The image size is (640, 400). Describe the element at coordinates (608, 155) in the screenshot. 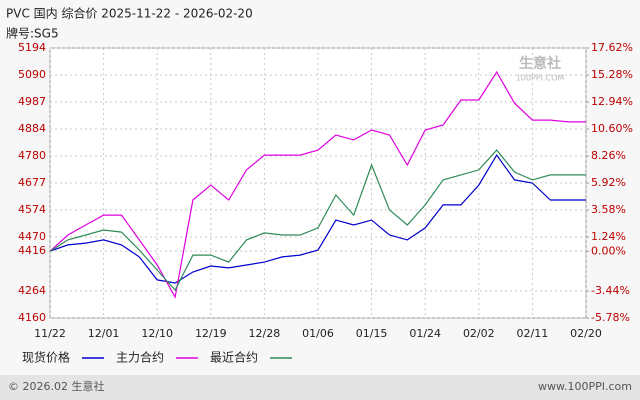

I see `y2-tick-label: 8.26%` at that location.